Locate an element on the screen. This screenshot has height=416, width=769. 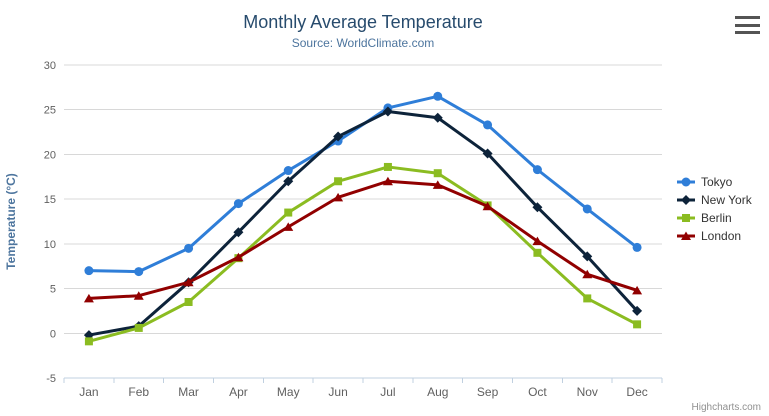
data-point-tokyo-dec is located at coordinates (637, 247).